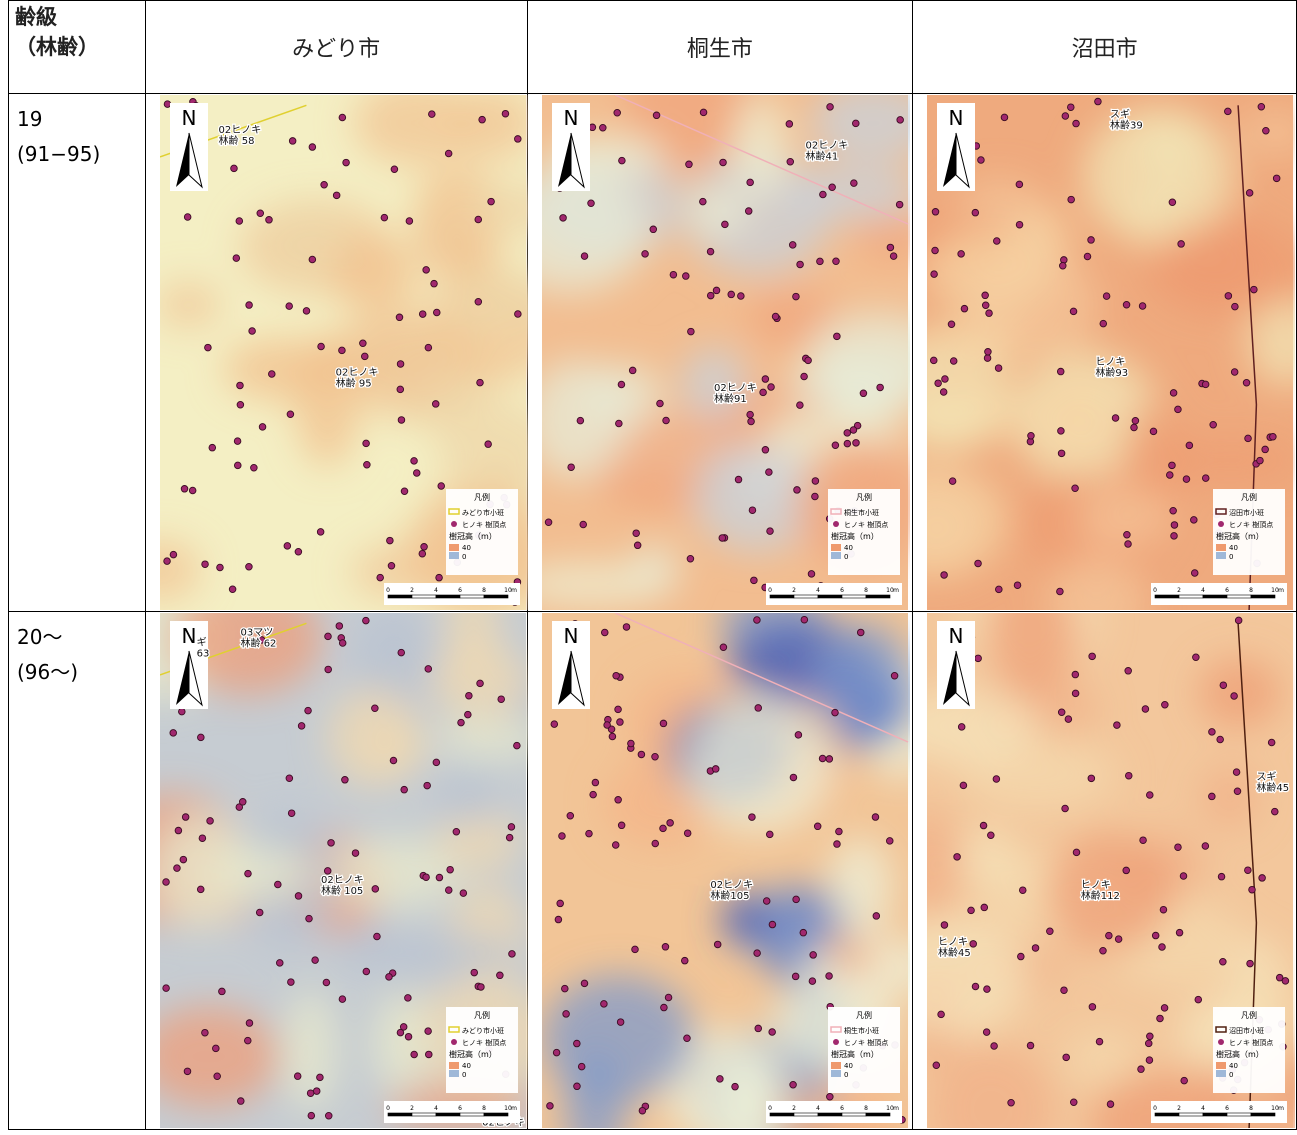 The height and width of the screenshot is (1135, 1297). I want to click on legend-item: ヒノキ 樹頂点, so click(866, 1042).